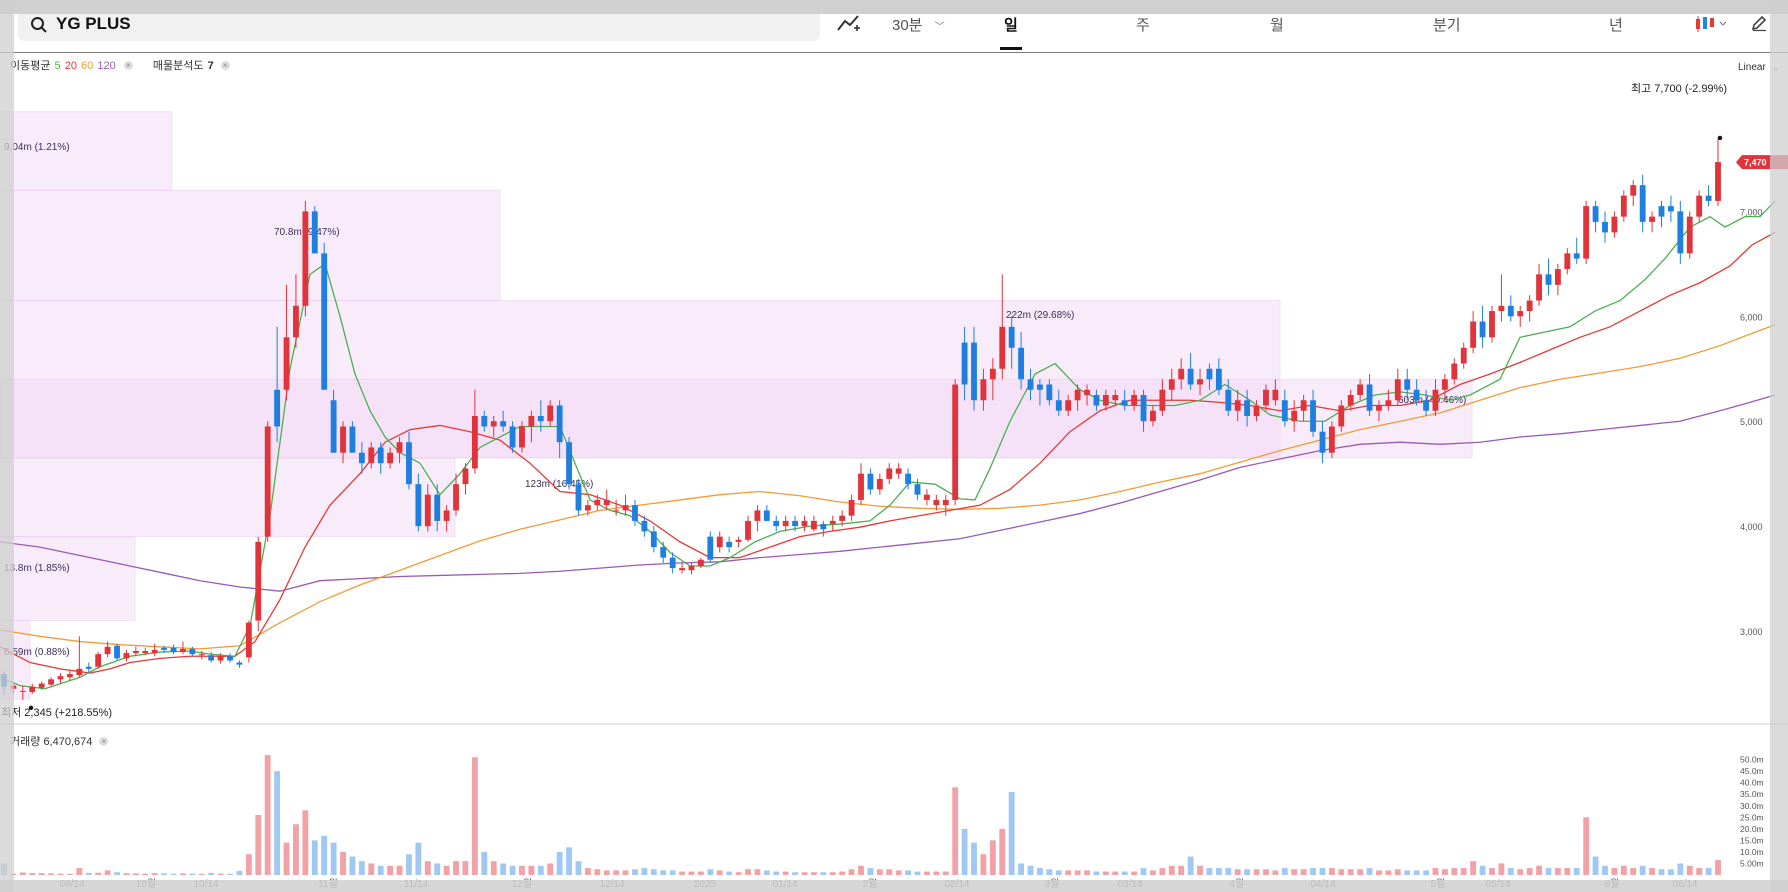  I want to click on tab-year: 년, so click(1616, 25).